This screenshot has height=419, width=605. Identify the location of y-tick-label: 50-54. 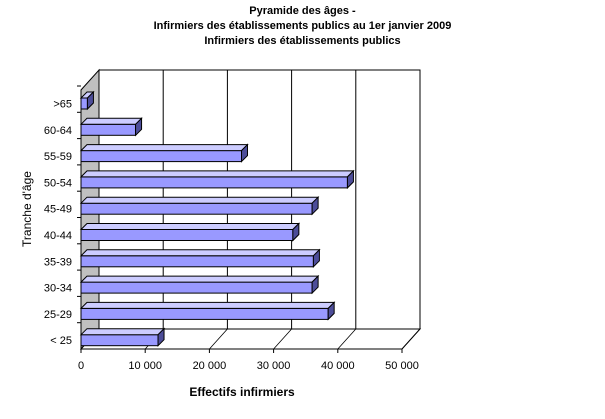
(58, 183).